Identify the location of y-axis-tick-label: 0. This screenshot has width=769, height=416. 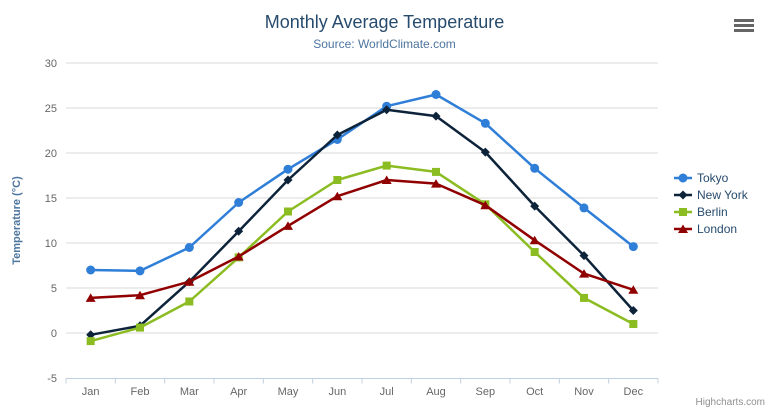
(54, 334).